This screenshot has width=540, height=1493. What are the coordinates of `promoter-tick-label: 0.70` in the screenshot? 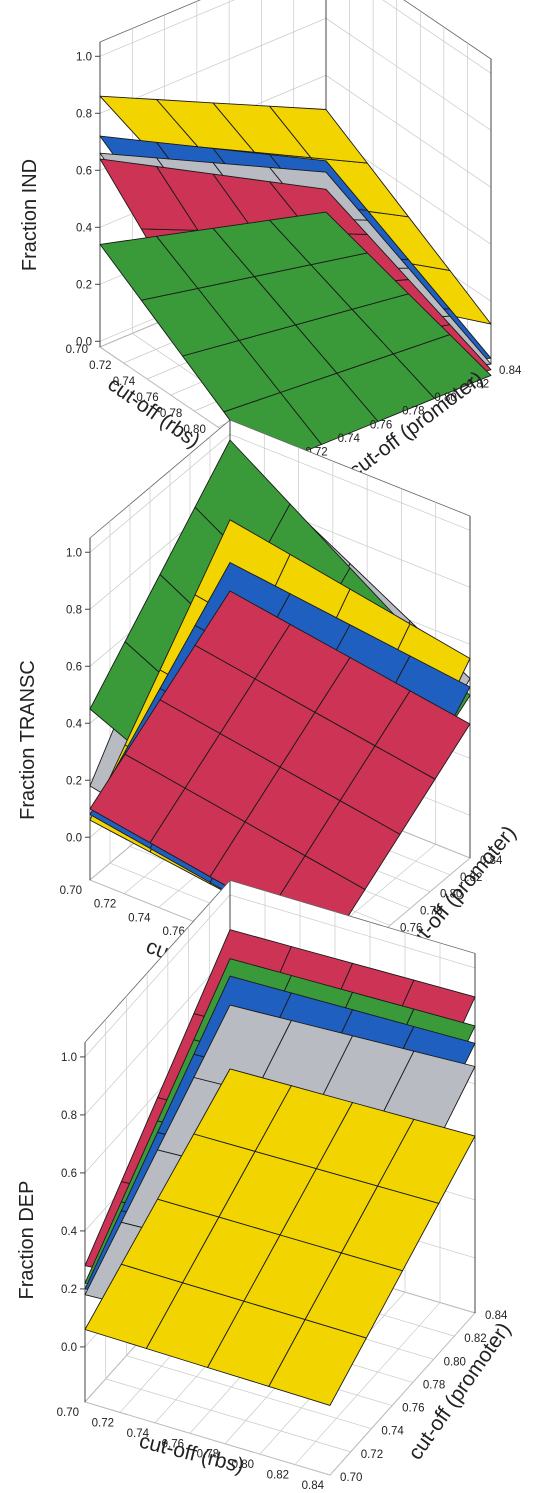 It's located at (351, 1478).